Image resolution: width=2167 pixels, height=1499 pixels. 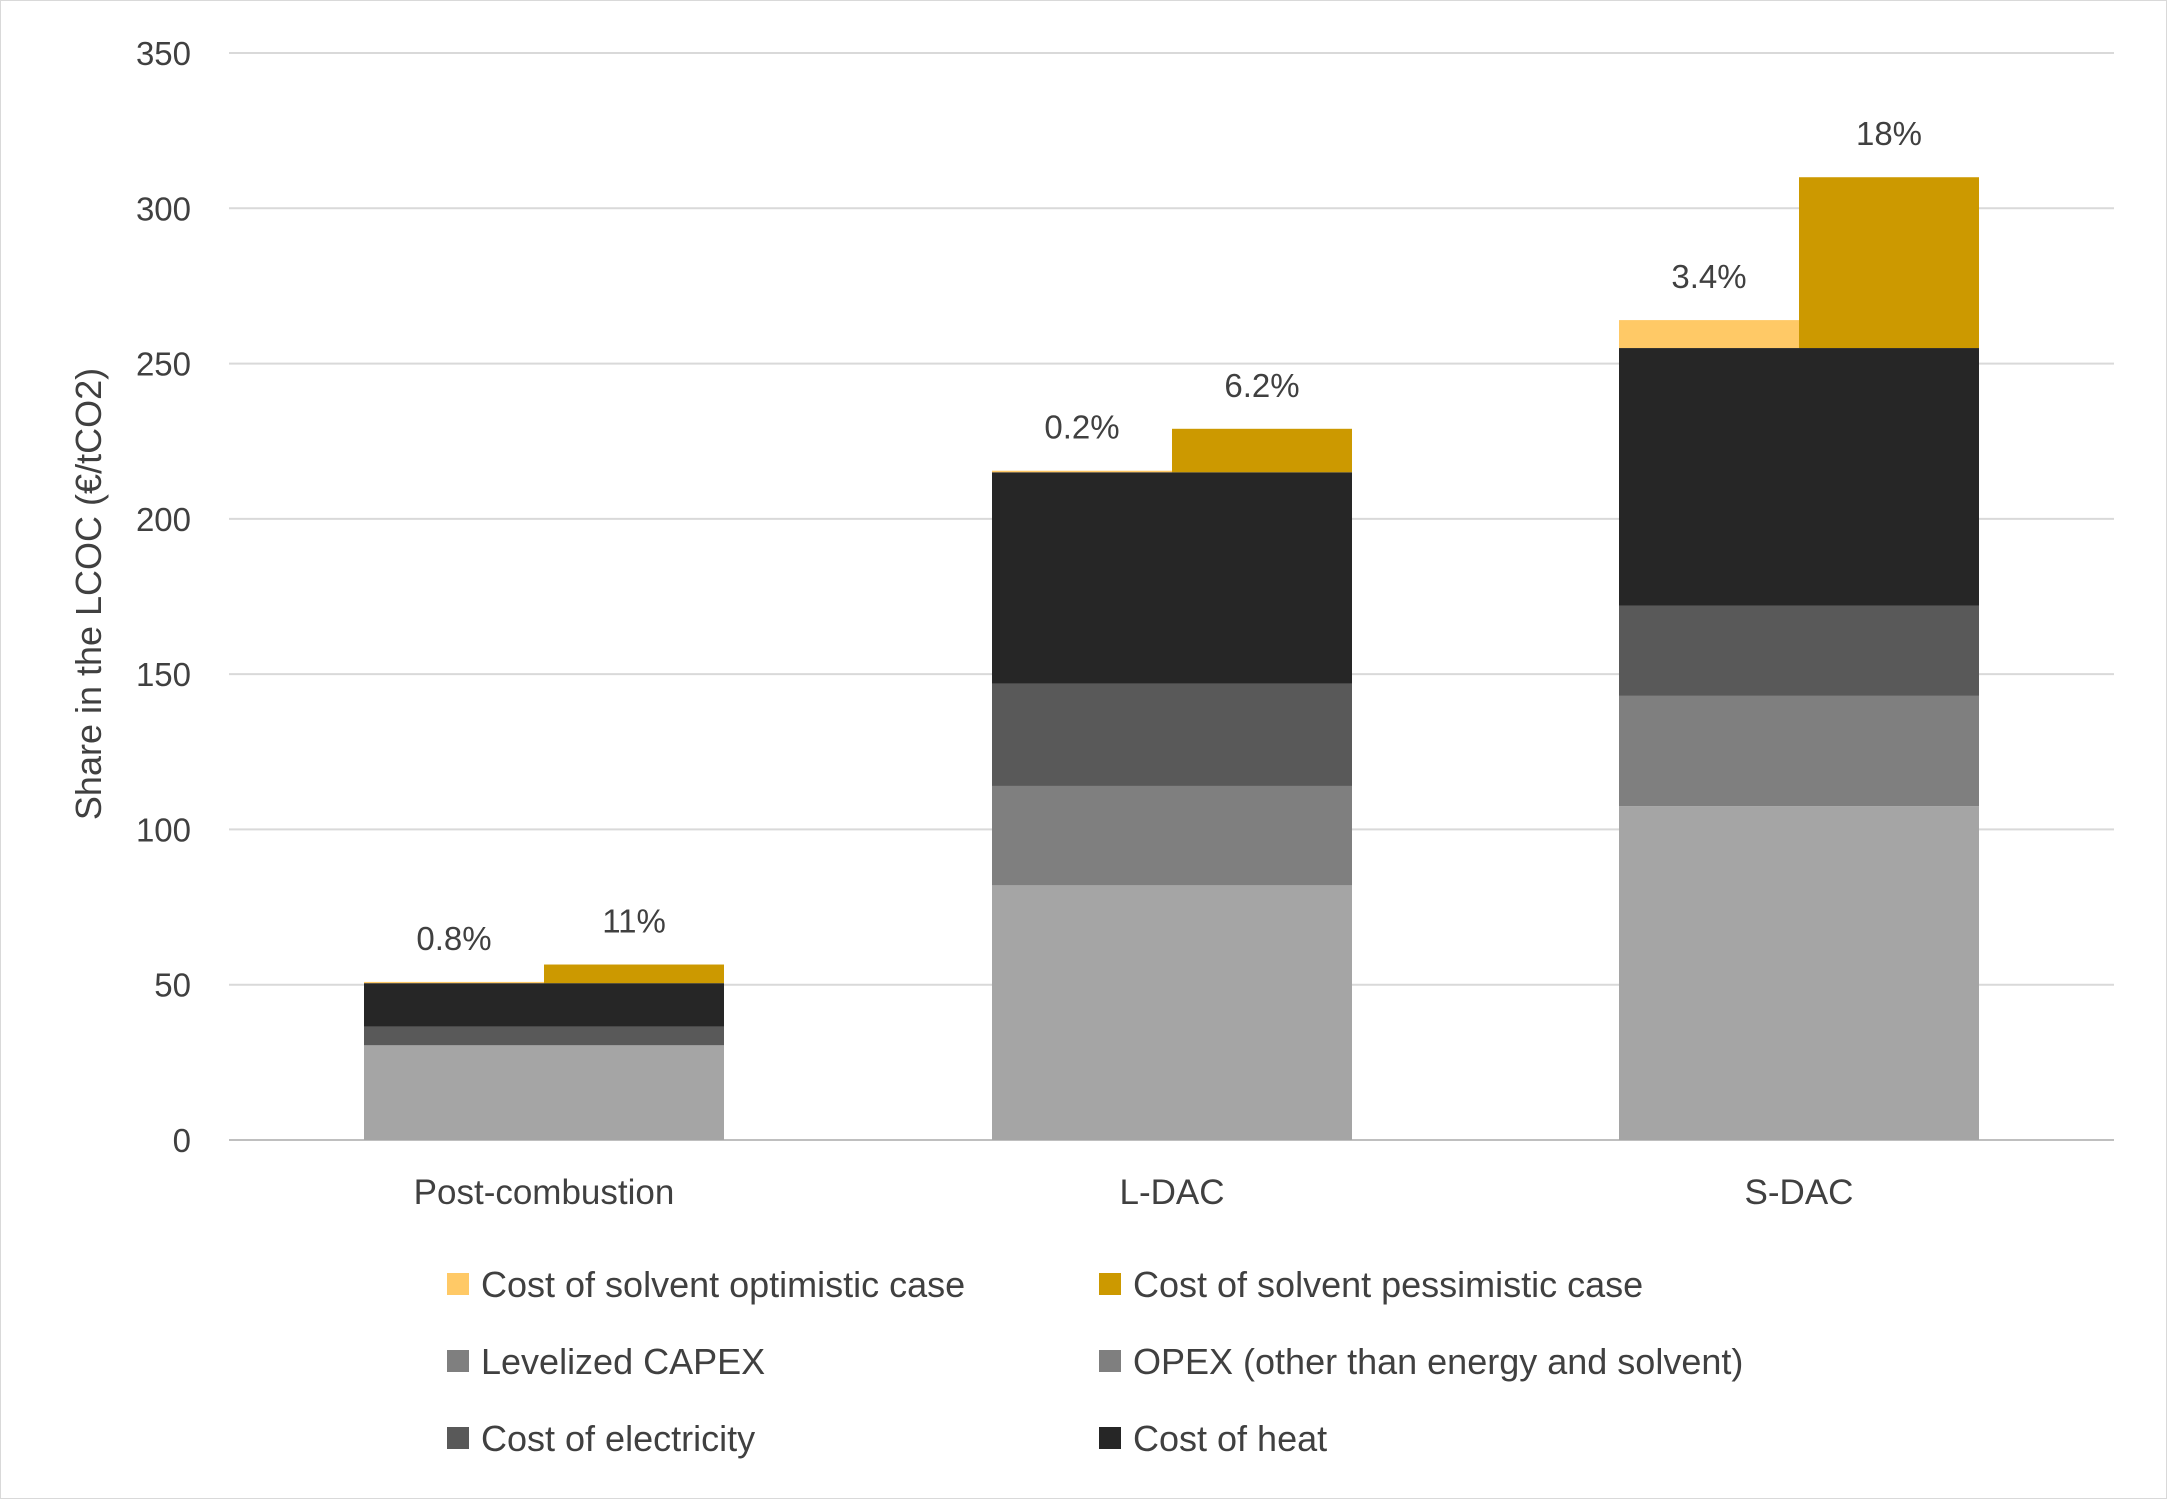 What do you see at coordinates (454, 1005) in the screenshot?
I see `bar-Post-combustion-optimistic-s3` at bounding box center [454, 1005].